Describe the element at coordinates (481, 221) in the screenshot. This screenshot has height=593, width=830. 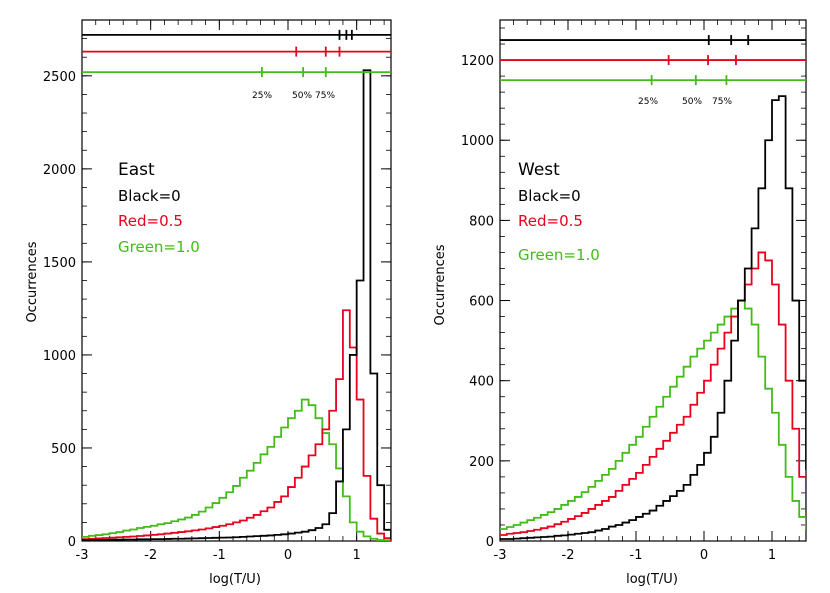
I see `y-tick-label: 800` at that location.